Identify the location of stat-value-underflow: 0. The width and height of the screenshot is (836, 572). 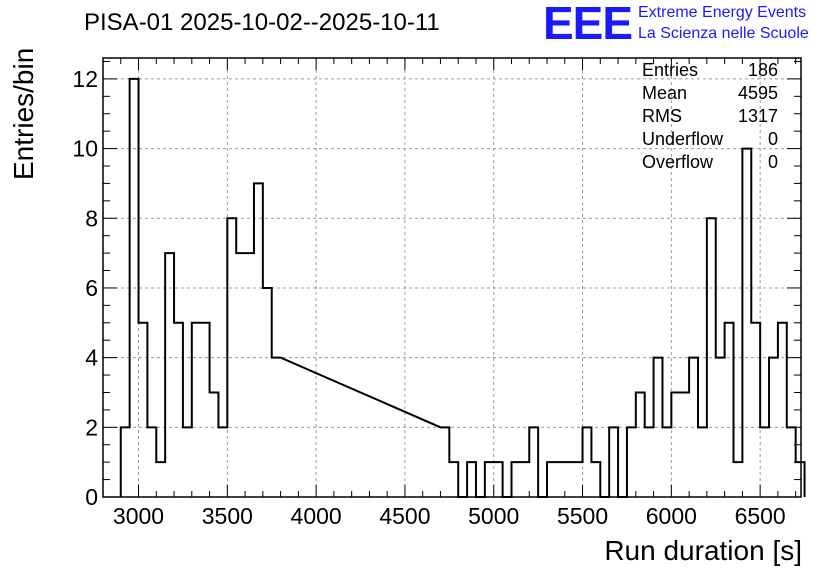
(772, 139).